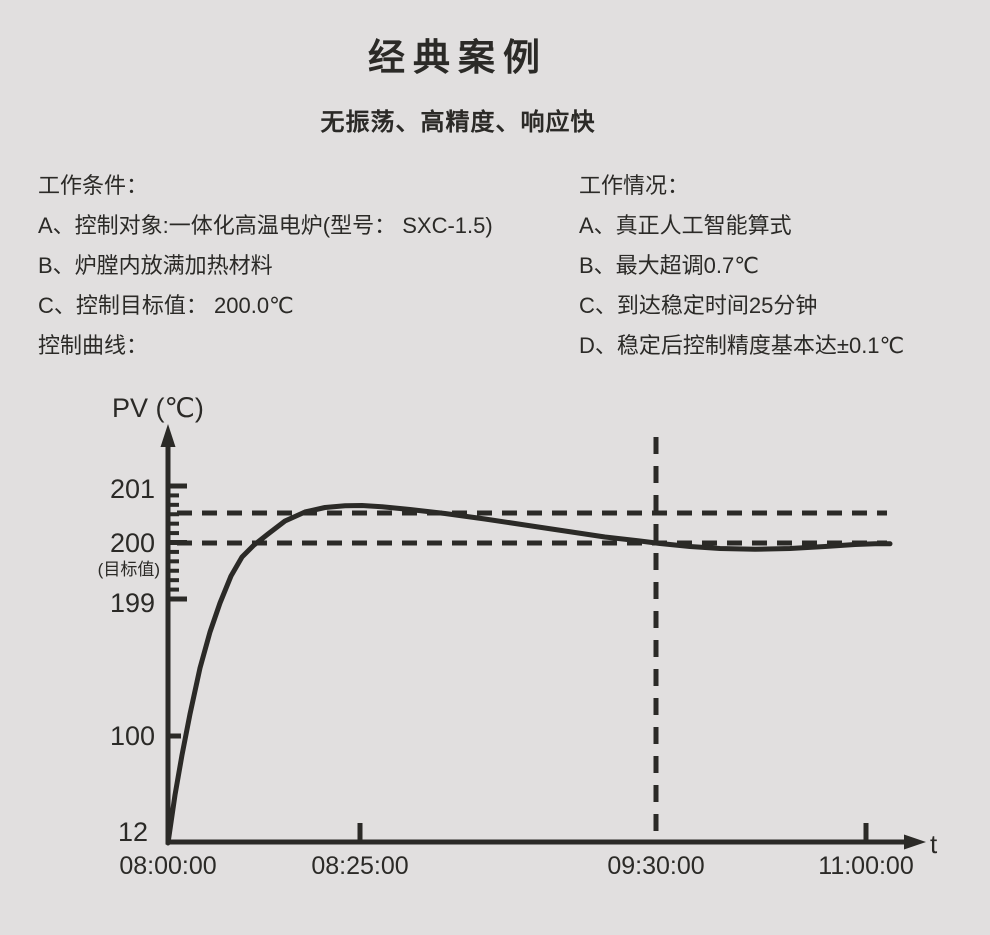  Describe the element at coordinates (934, 844) in the screenshot. I see `x-axis-label: t` at that location.